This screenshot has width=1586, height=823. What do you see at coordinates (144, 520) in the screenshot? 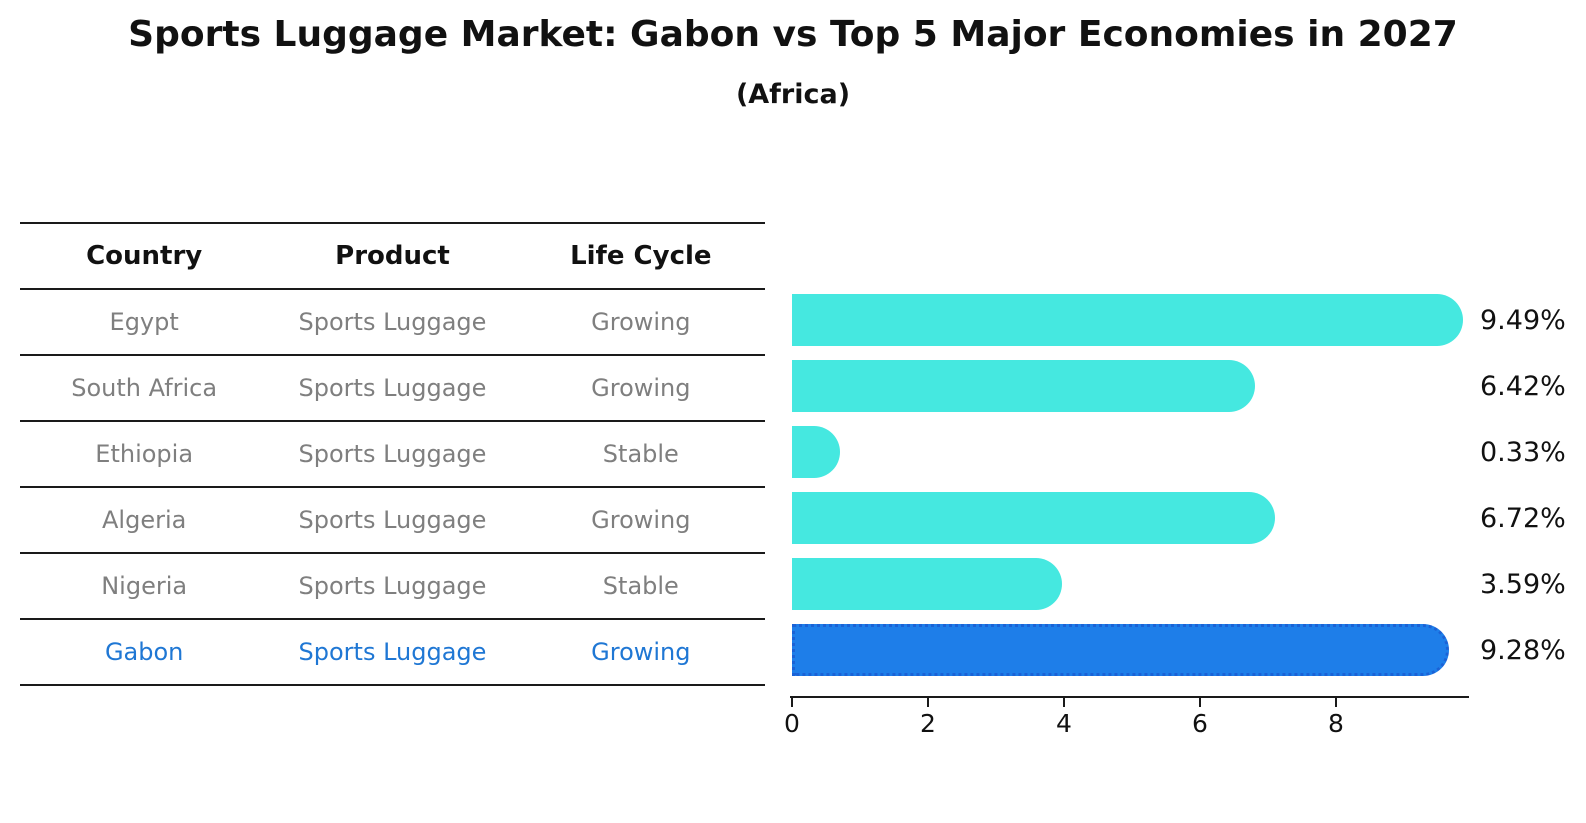
I see `table-cell-country: Algeria` at bounding box center [144, 520].